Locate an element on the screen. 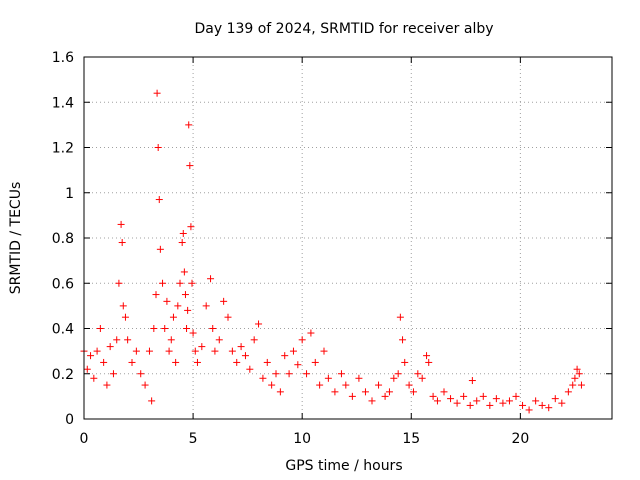  x-tick-label: 5 is located at coordinates (193, 439).